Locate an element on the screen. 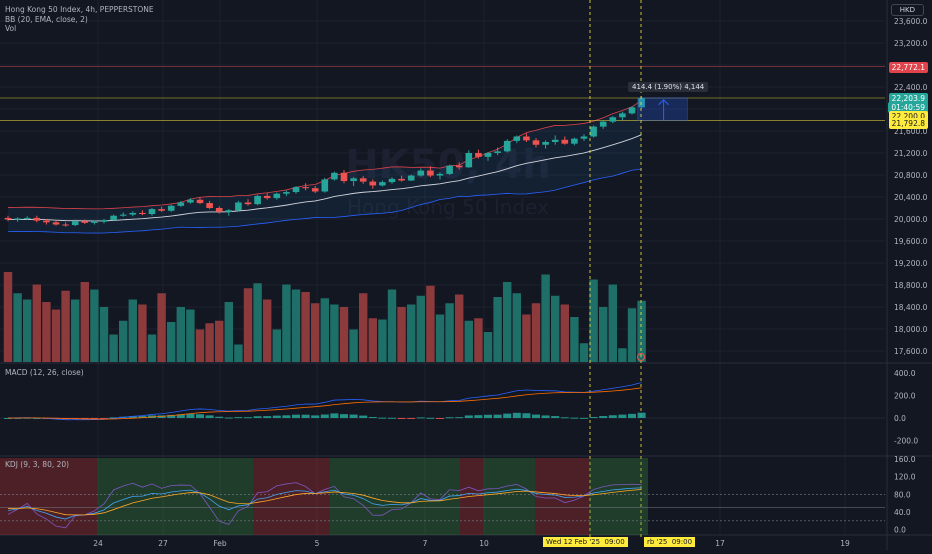 This screenshot has height=554, width=932. bb-indicator-label: BB (20, EMA, close, 2) is located at coordinates (46, 19).